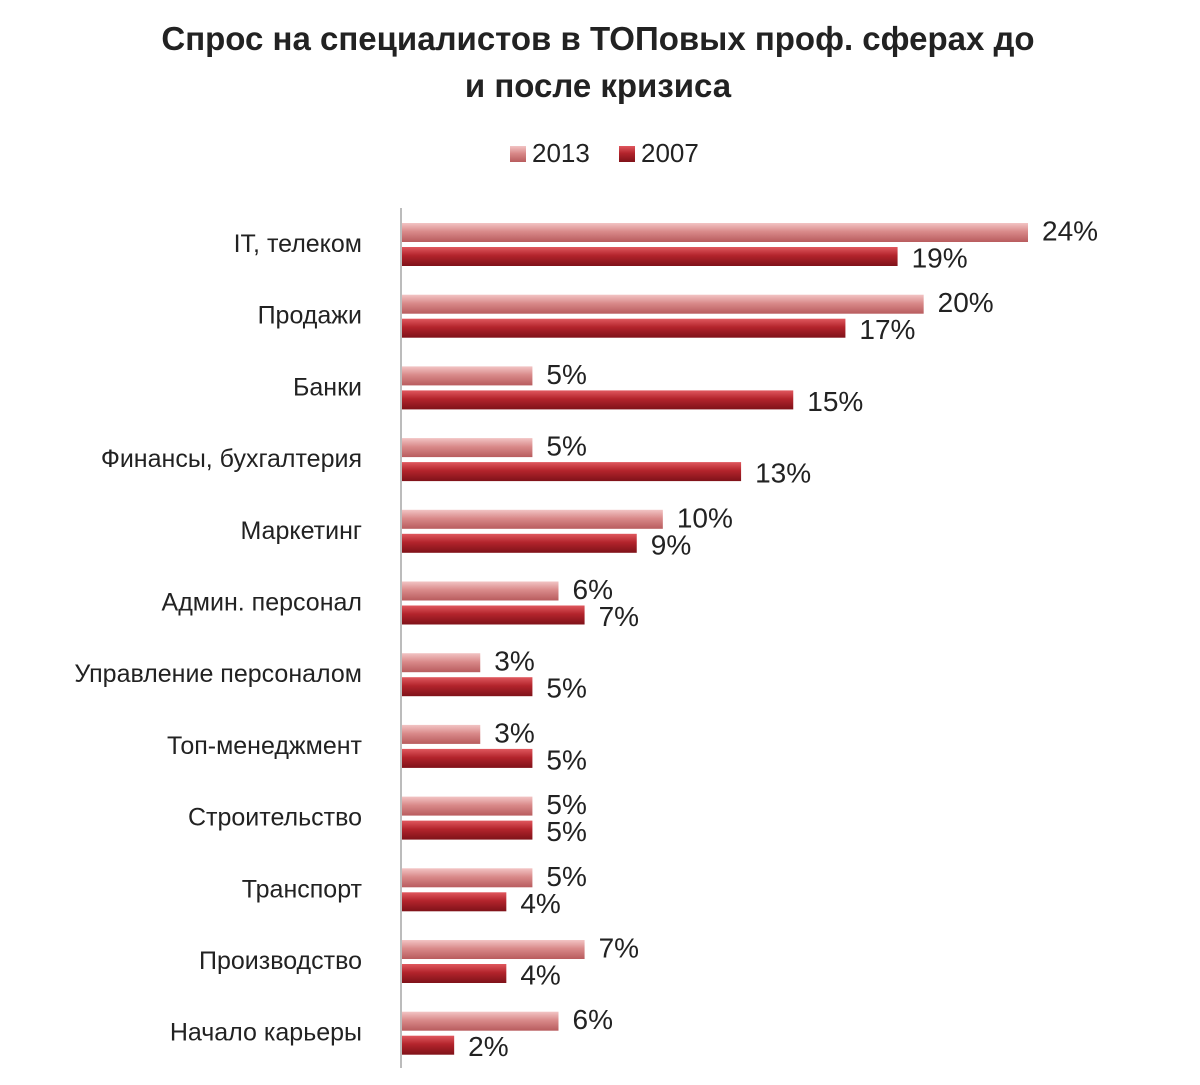 The height and width of the screenshot is (1085, 1200). What do you see at coordinates (940, 258) in the screenshot?
I see `data-label-2007: 19%` at bounding box center [940, 258].